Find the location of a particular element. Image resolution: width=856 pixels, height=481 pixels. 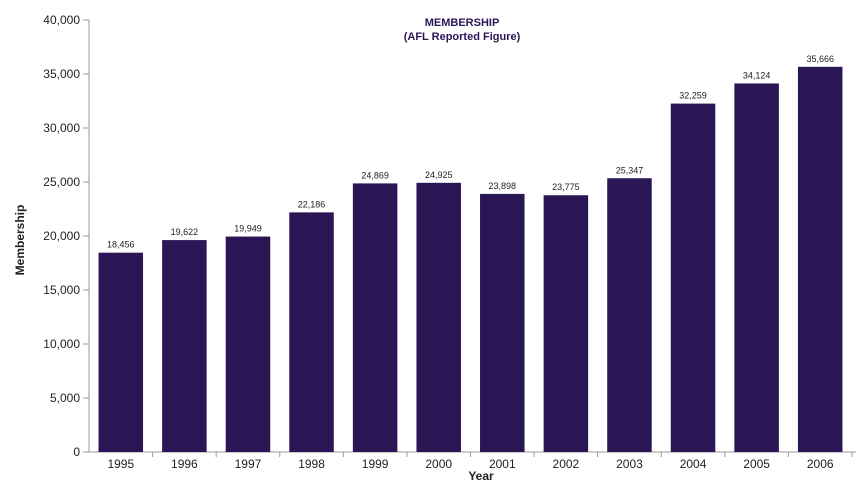

bar-1996 is located at coordinates (184, 346).